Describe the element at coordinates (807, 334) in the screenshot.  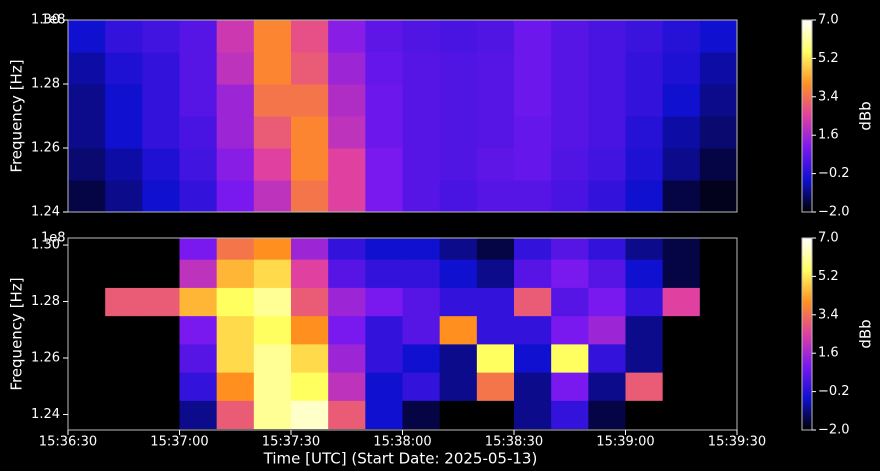
I see `colorbar` at that location.